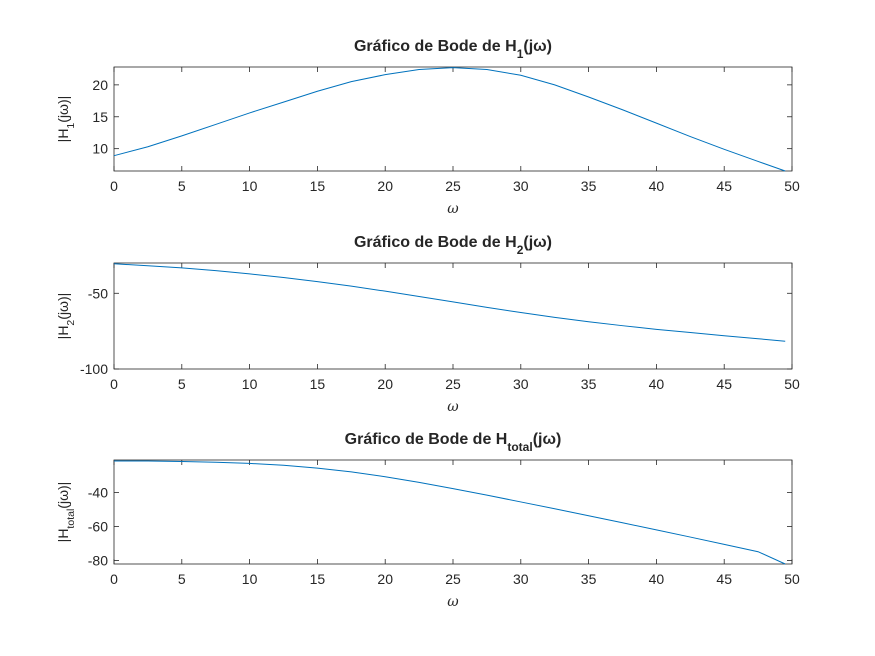 The height and width of the screenshot is (656, 875). I want to click on y-tick-label: -60, so click(98, 526).